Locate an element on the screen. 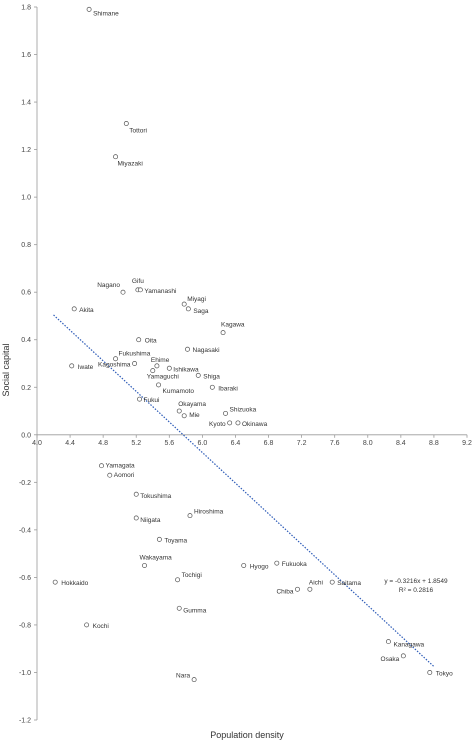  y-tick-label: 1.4 is located at coordinates (26, 103).